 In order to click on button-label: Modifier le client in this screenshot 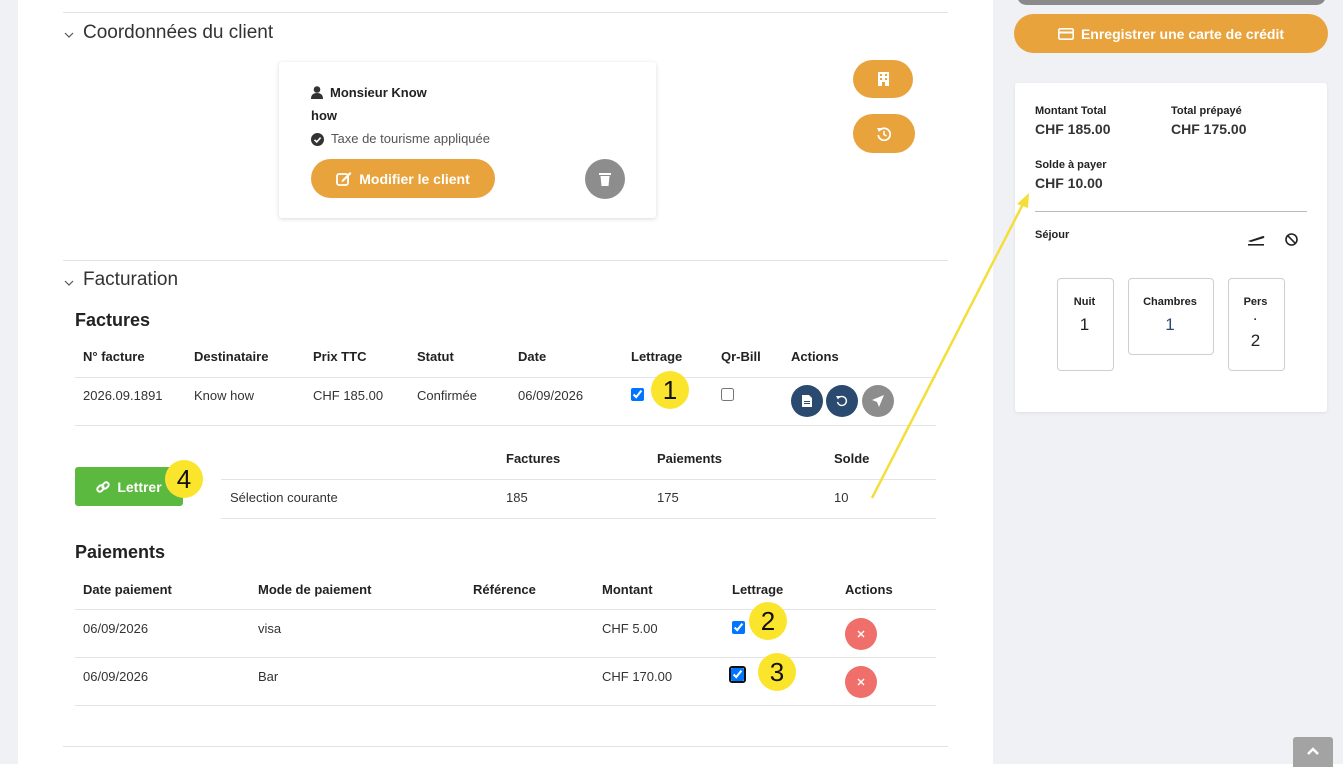, I will do `click(414, 178)`.